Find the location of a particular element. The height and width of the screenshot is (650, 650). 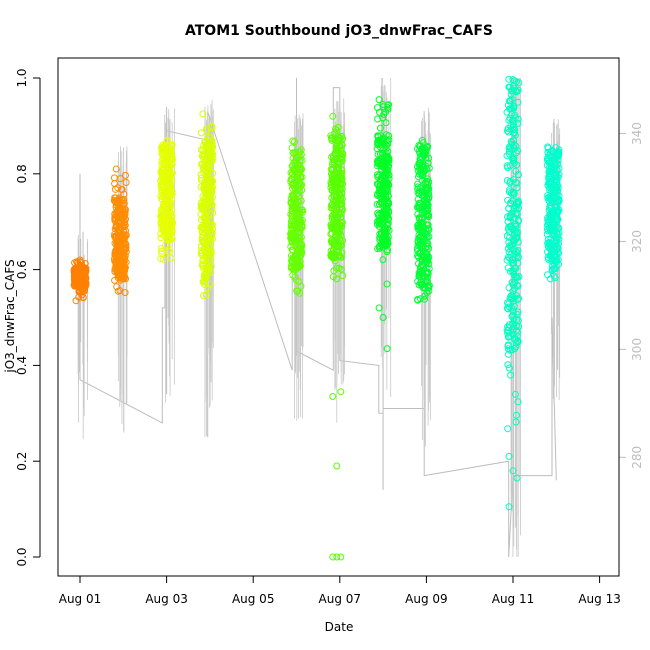

right-tick-label: 340 is located at coordinates (637, 133).